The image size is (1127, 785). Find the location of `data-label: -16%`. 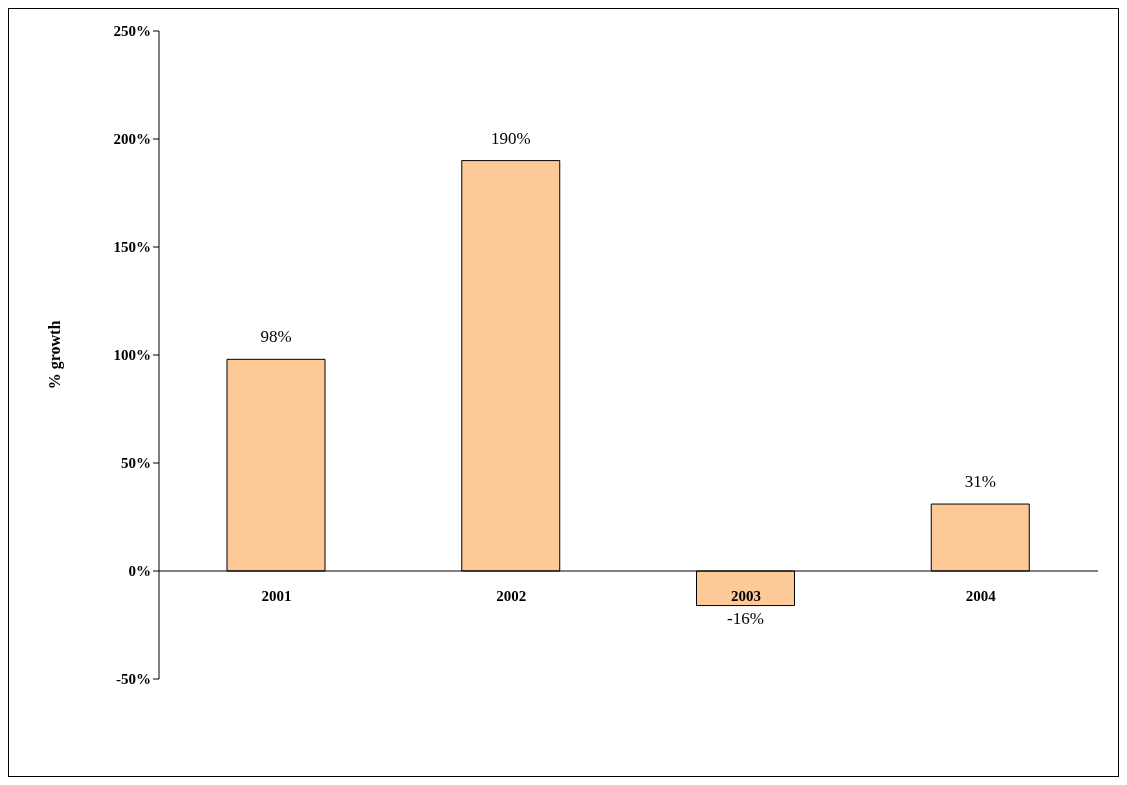

data-label: -16% is located at coordinates (745, 618).